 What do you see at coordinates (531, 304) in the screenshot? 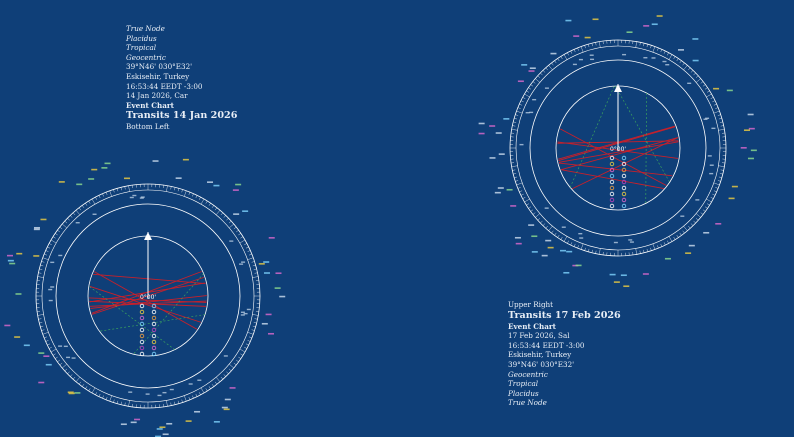
I see `info-line: Upper Right` at bounding box center [531, 304].